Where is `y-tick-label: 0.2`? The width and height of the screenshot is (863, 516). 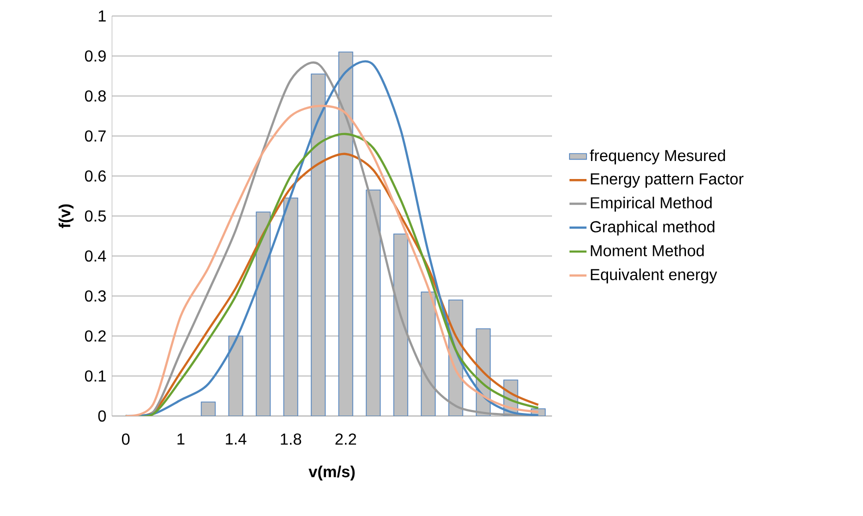 y-tick-label: 0.2 is located at coordinates (95, 336).